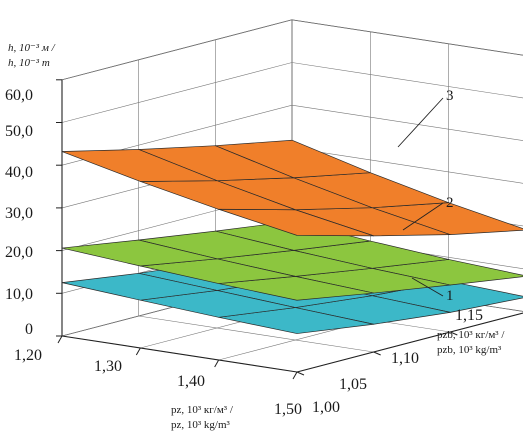 The height and width of the screenshot is (435, 523). Describe the element at coordinates (191, 381) in the screenshot. I see `x-tick-label: 1,40` at that location.